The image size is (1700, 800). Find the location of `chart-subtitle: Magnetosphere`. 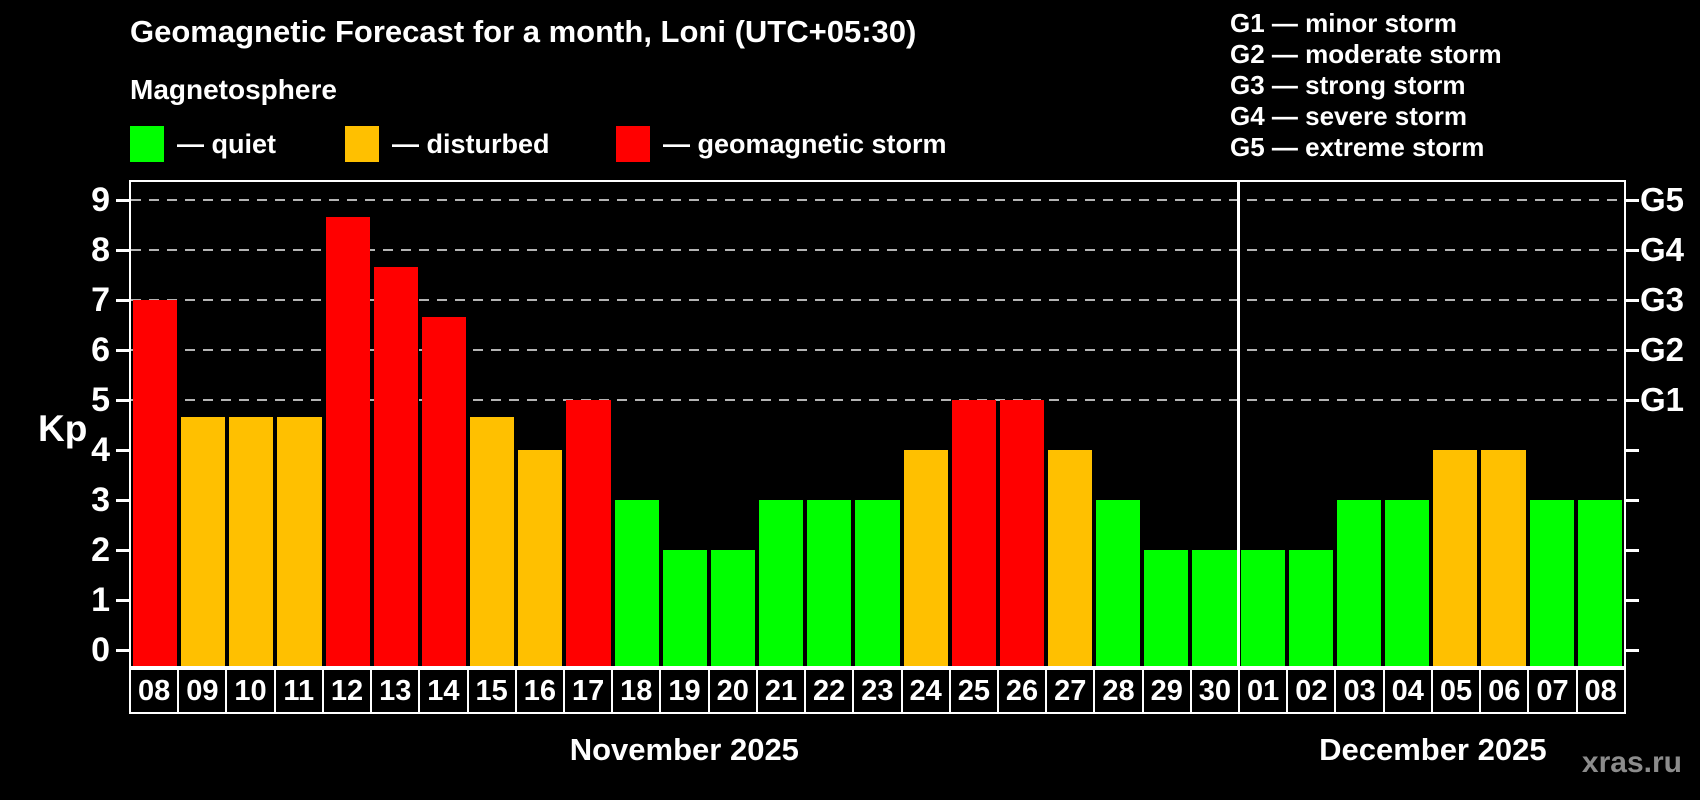

chart-subtitle: Magnetosphere is located at coordinates (233, 89).